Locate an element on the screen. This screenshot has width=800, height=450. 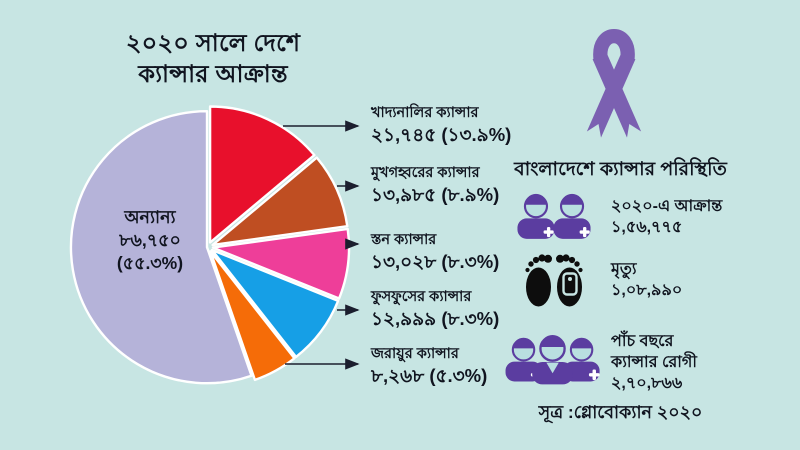
others-value: ৮৬,৭৫০ is located at coordinates (150, 240).